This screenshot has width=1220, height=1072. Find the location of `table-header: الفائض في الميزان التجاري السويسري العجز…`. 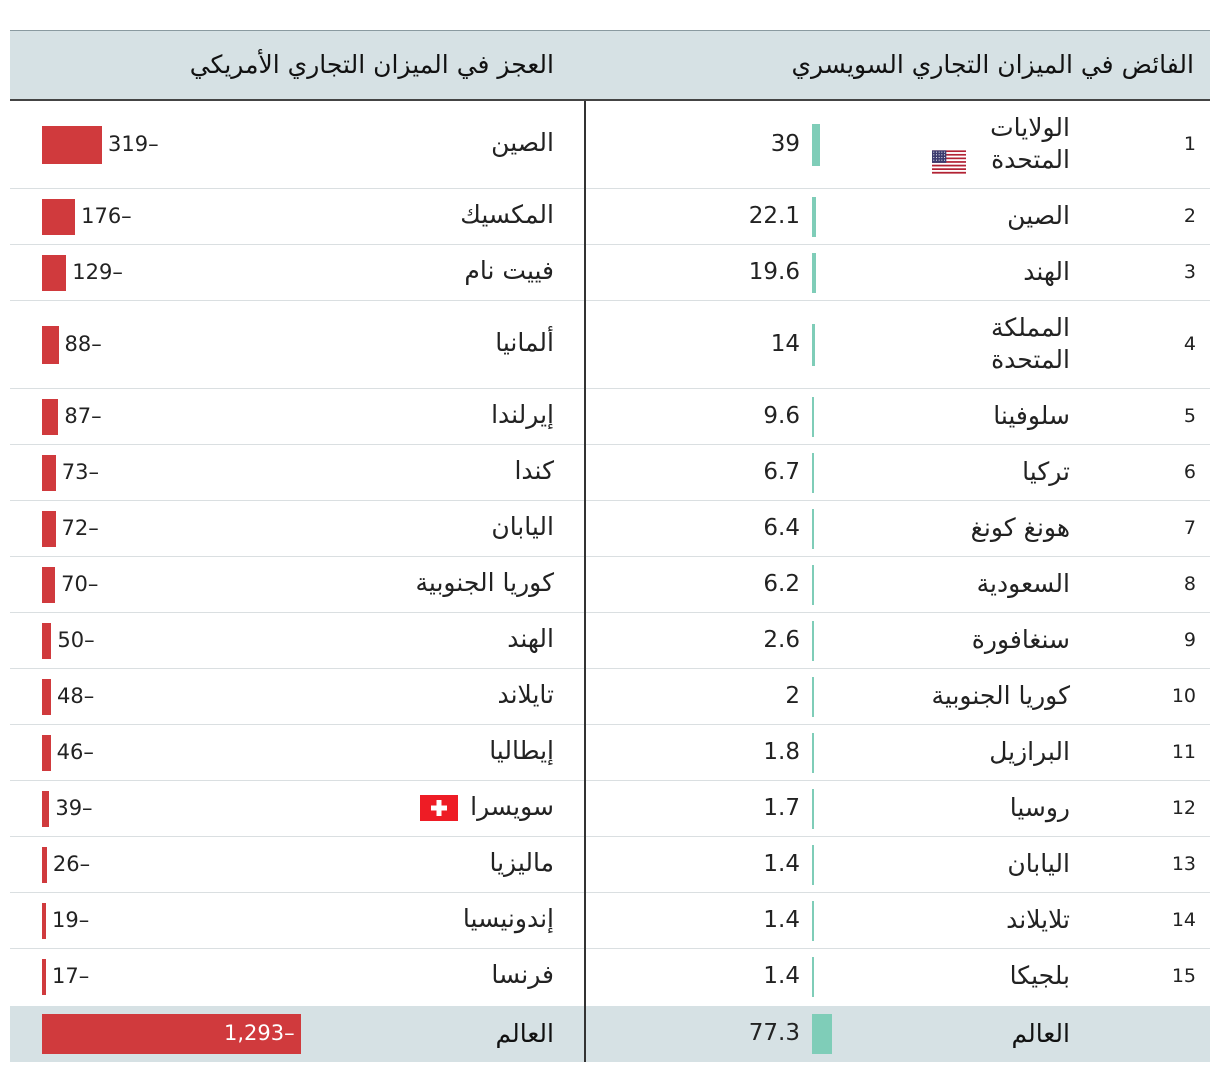

table-header: الفائض في الميزان التجاري السويسري العجز… is located at coordinates (610, 66).